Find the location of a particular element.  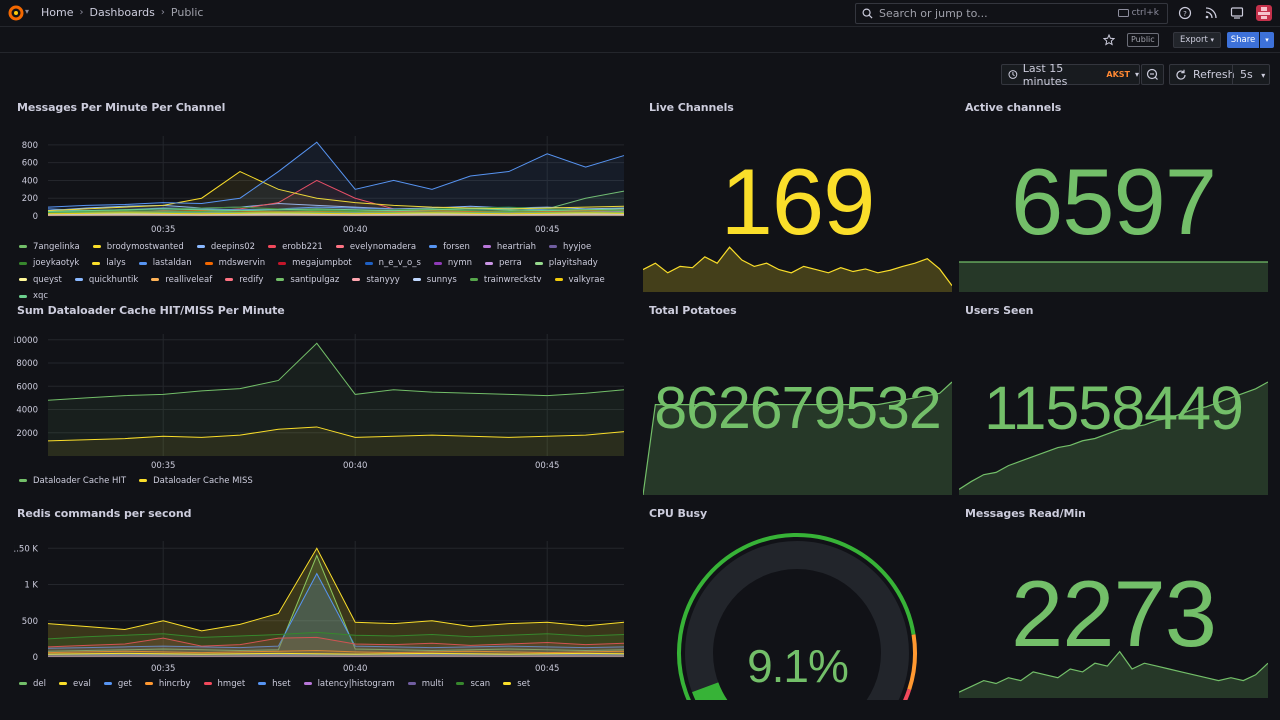

dataloader-chart: 2000 4000 6000 8000 10000 00:35 00:40 00:45 is located at coordinates (322, 401).